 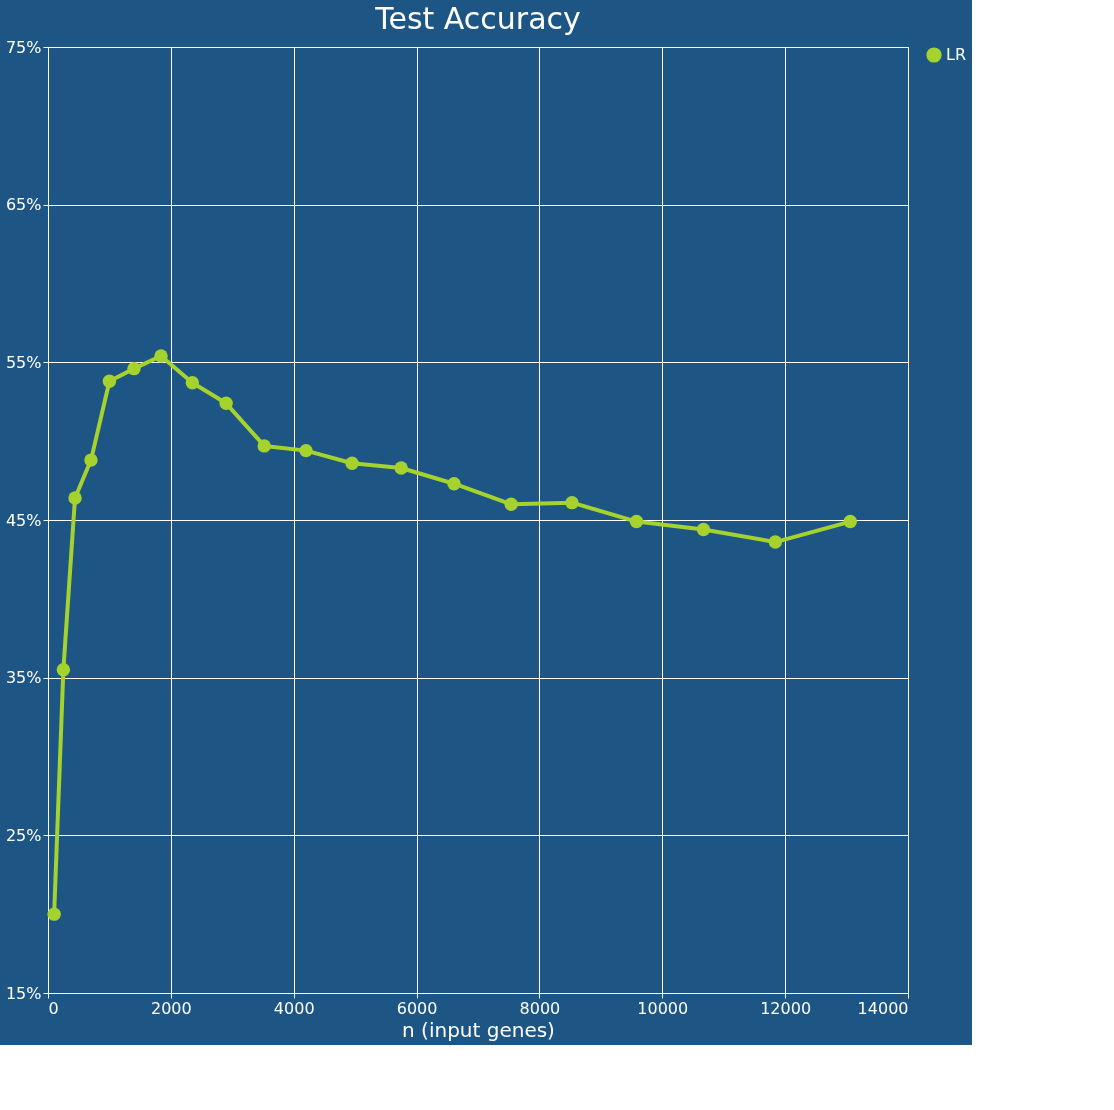 What do you see at coordinates (23, 520) in the screenshot?
I see `y-tick-label: 45%` at bounding box center [23, 520].